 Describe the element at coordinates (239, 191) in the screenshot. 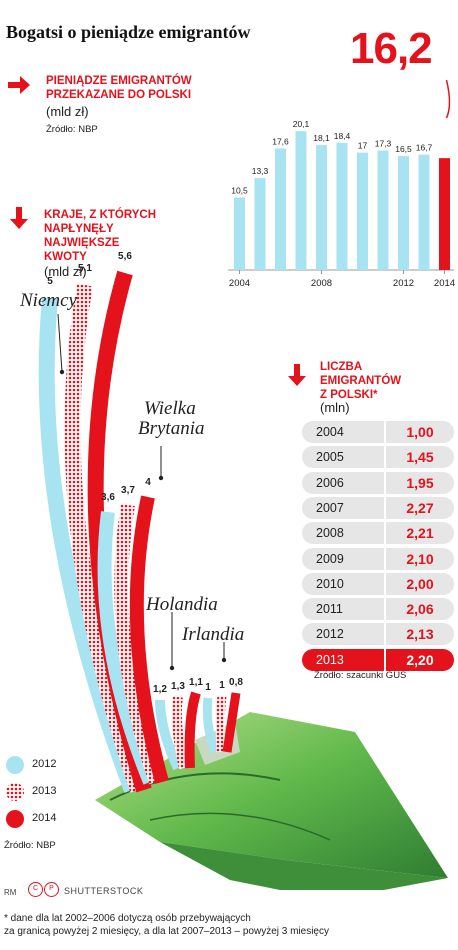

I see `bar-value-label: 10,5` at that location.